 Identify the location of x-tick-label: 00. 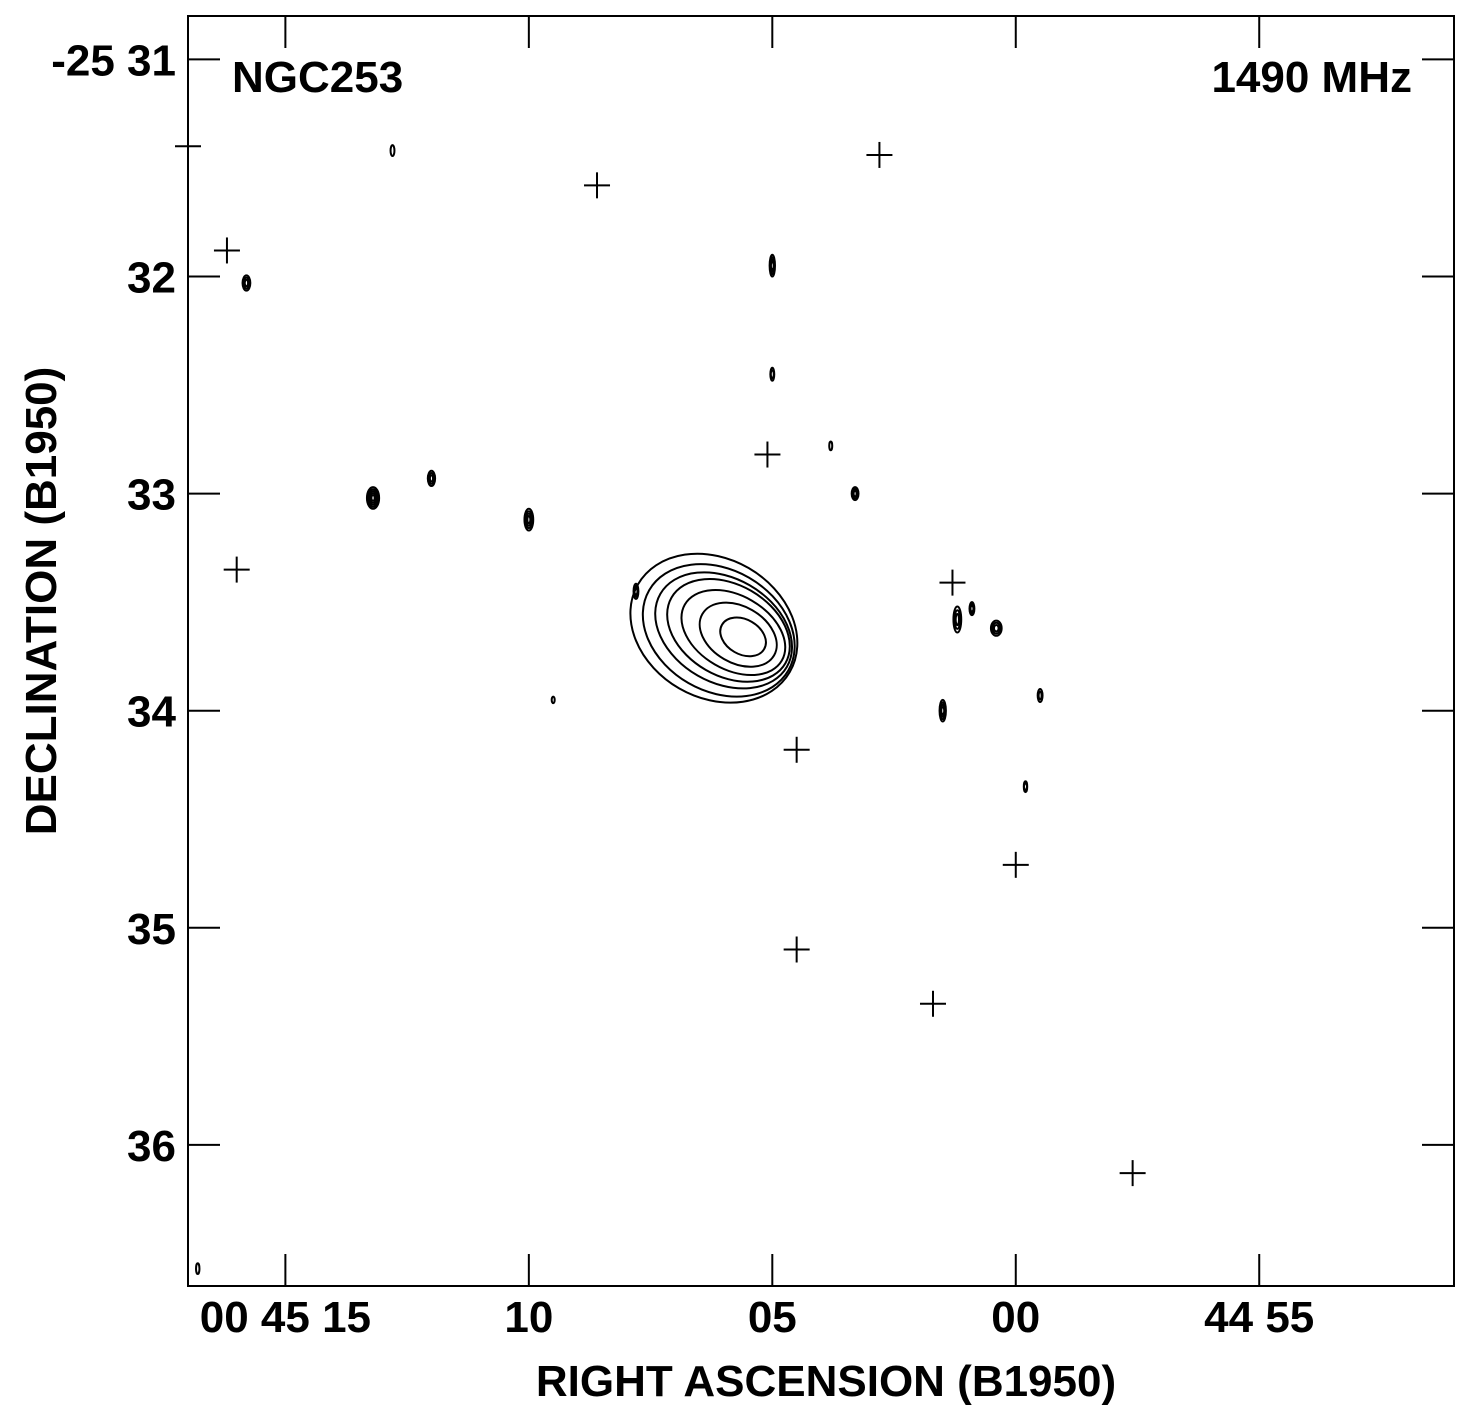
(1015, 1317).